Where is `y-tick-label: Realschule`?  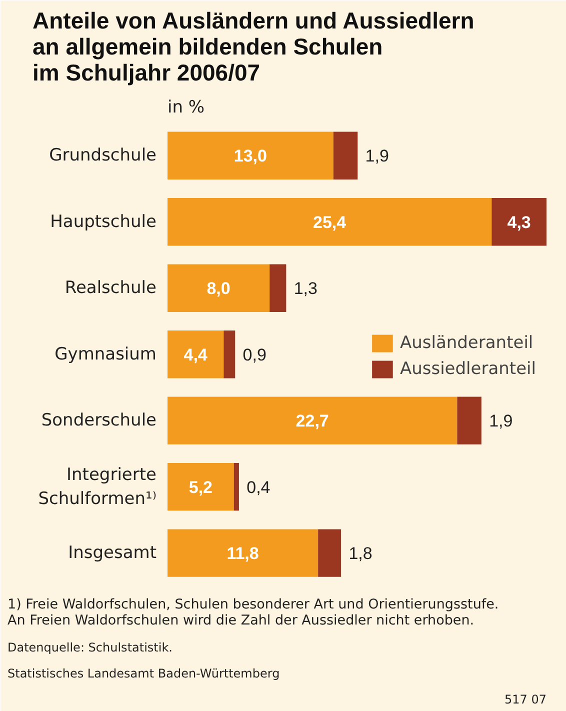 y-tick-label: Realschule is located at coordinates (110, 288).